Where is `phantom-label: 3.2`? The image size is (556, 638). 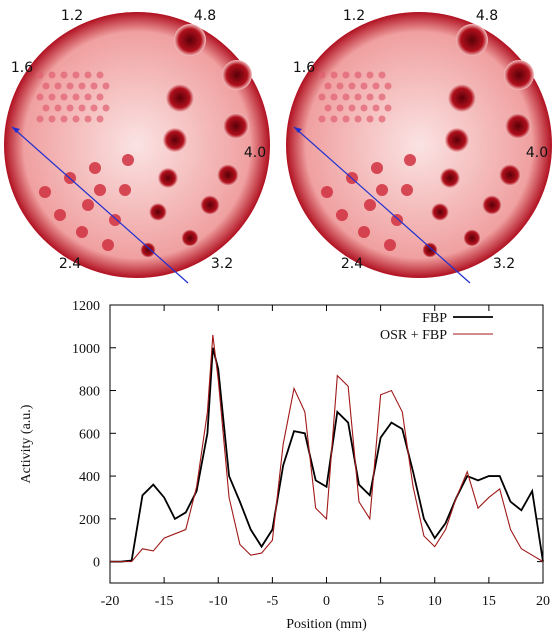 phantom-label: 3.2 is located at coordinates (222, 264).